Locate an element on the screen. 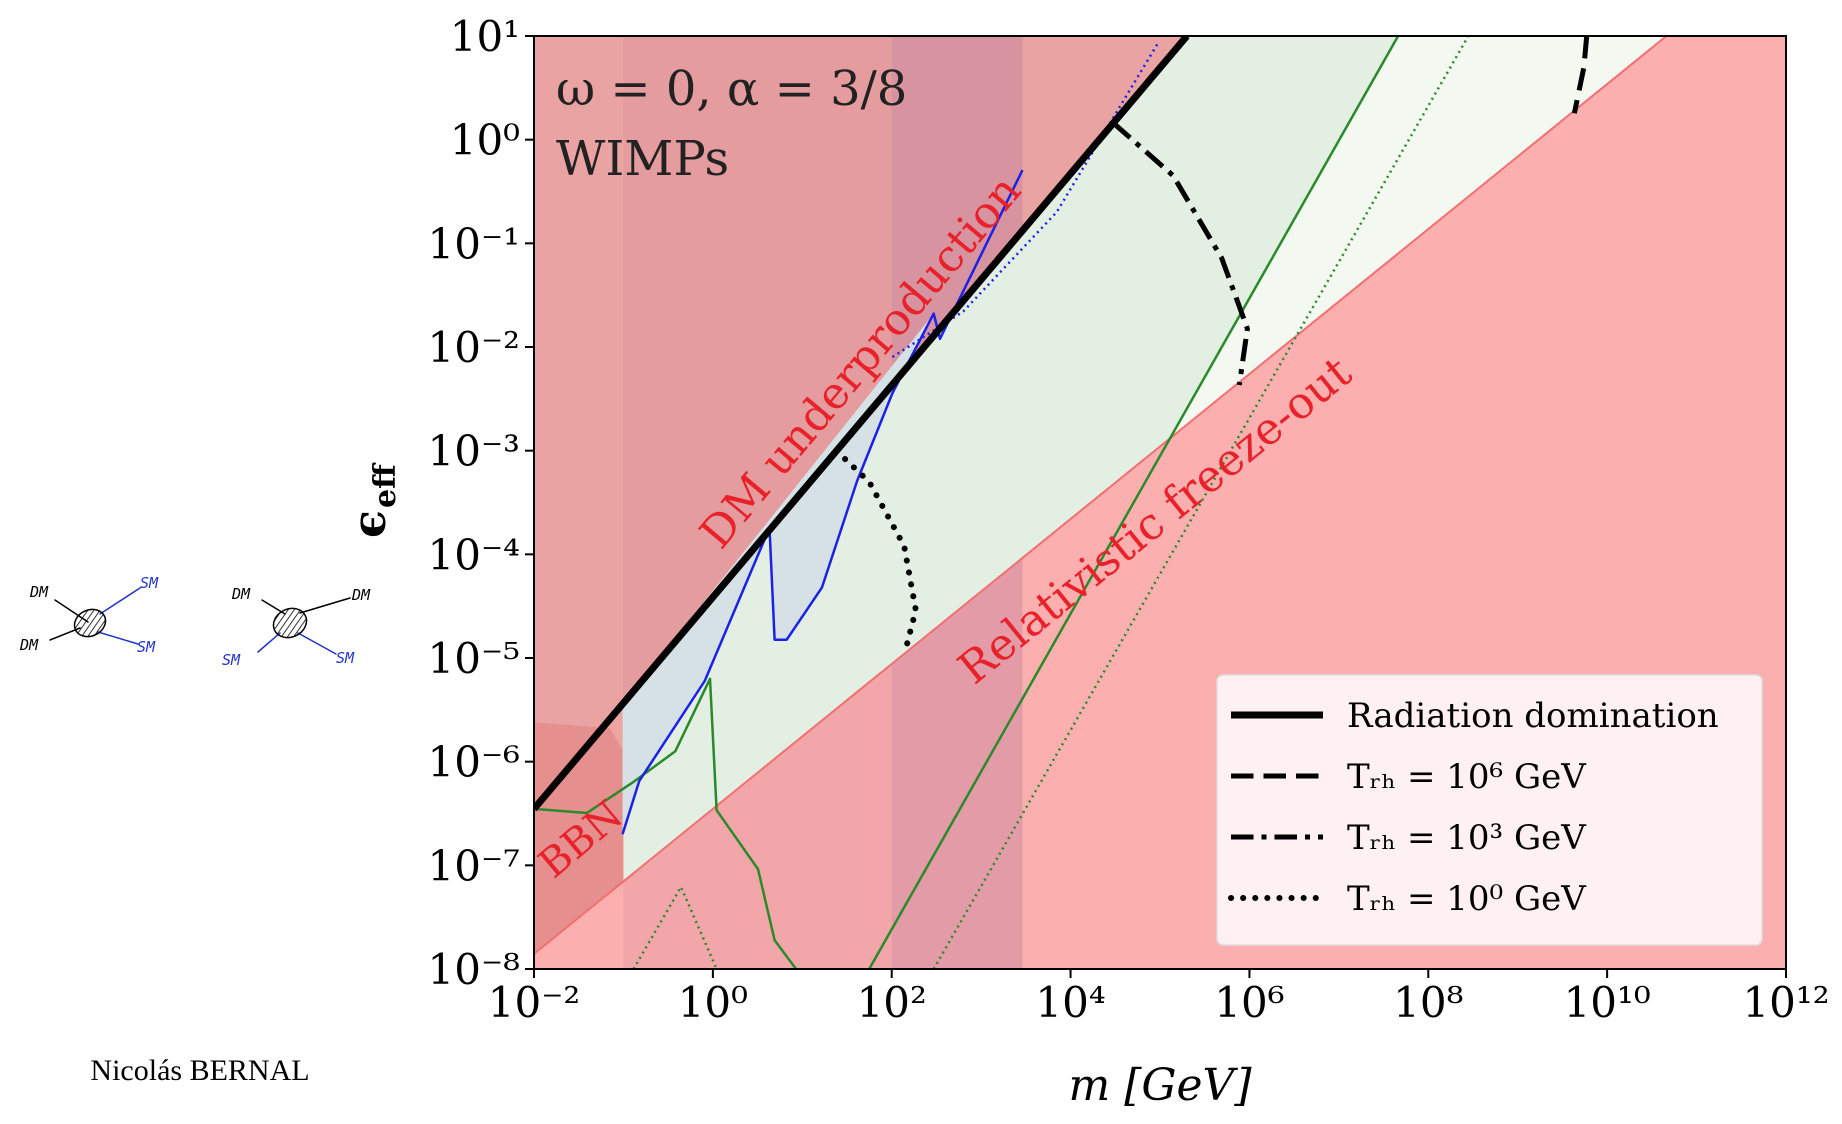  y-tick-label: 10⁻⁷ is located at coordinates (474, 865).